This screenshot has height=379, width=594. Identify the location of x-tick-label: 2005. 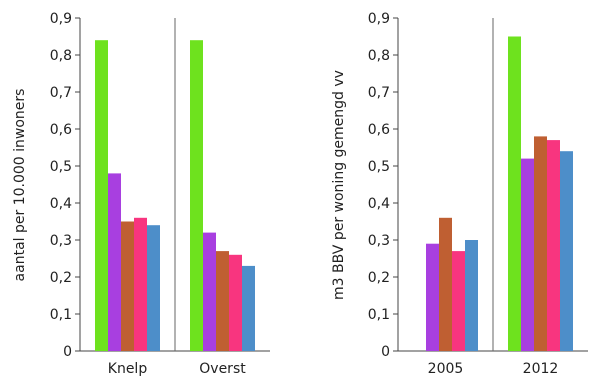
(446, 369).